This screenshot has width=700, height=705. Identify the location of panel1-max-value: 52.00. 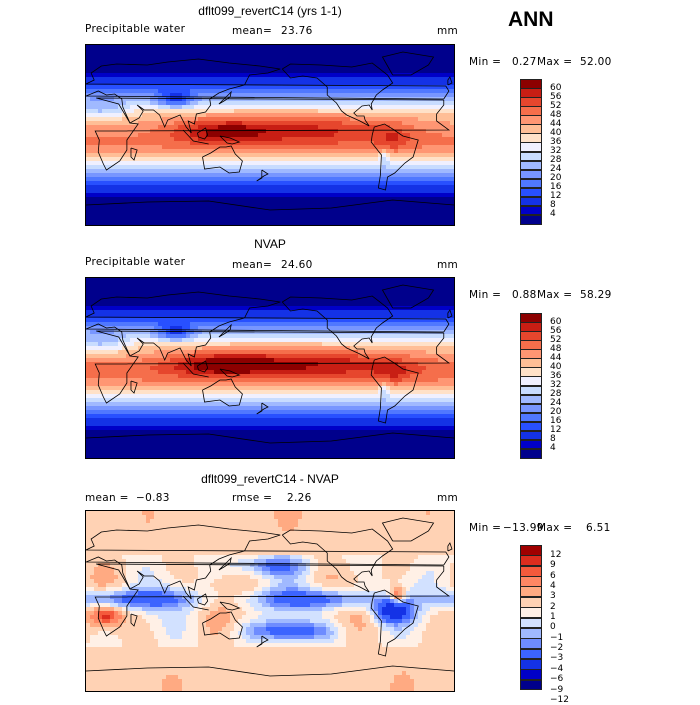
(596, 62).